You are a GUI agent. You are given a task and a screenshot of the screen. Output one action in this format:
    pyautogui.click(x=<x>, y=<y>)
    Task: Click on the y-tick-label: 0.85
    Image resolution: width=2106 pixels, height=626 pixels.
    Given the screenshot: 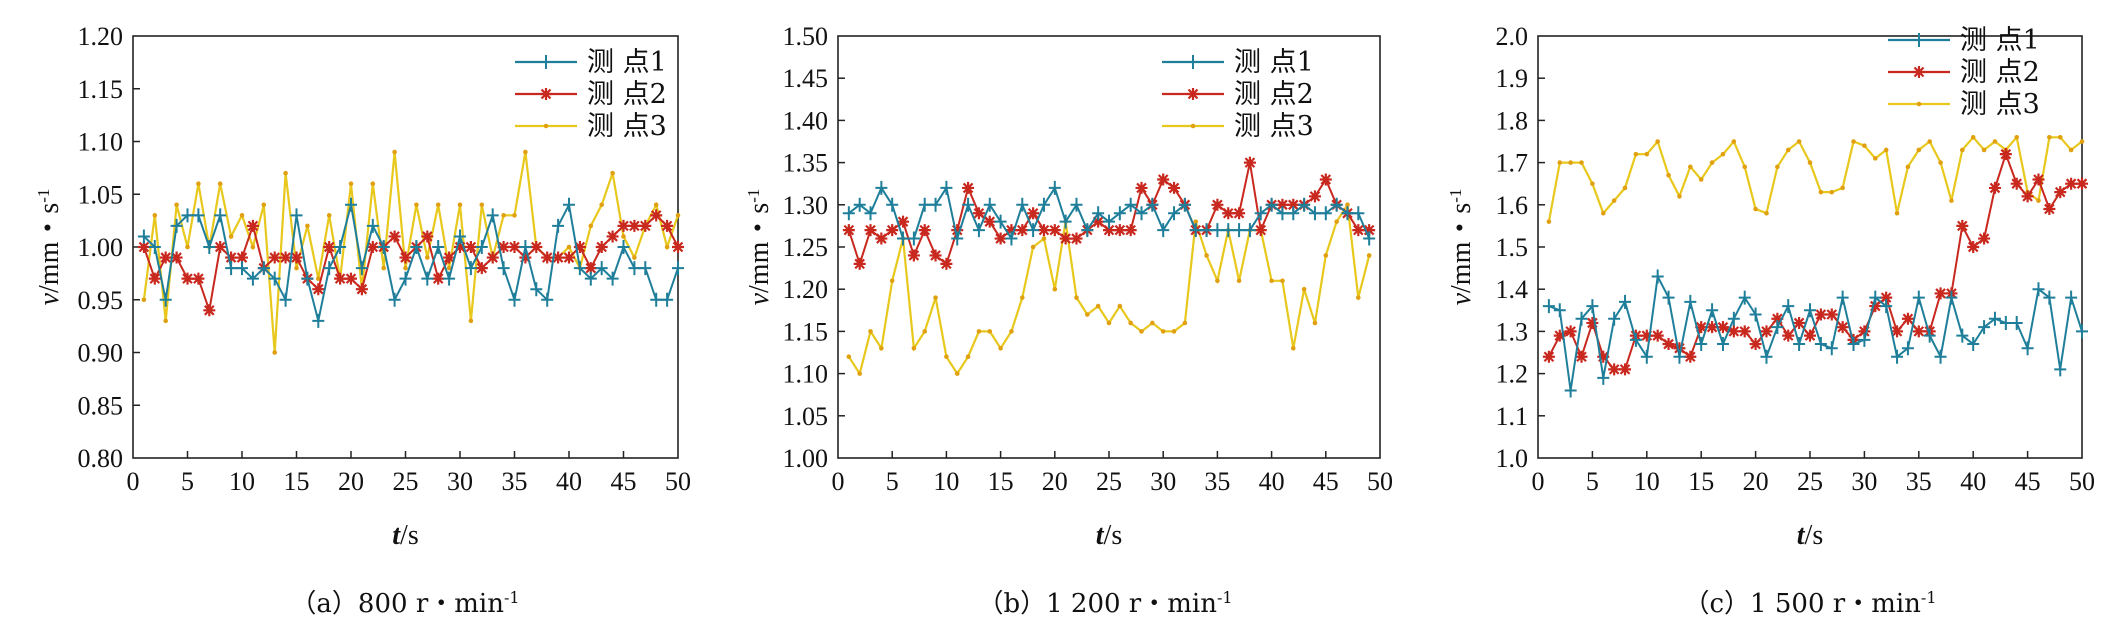 What is the action you would take?
    pyautogui.click(x=101, y=405)
    